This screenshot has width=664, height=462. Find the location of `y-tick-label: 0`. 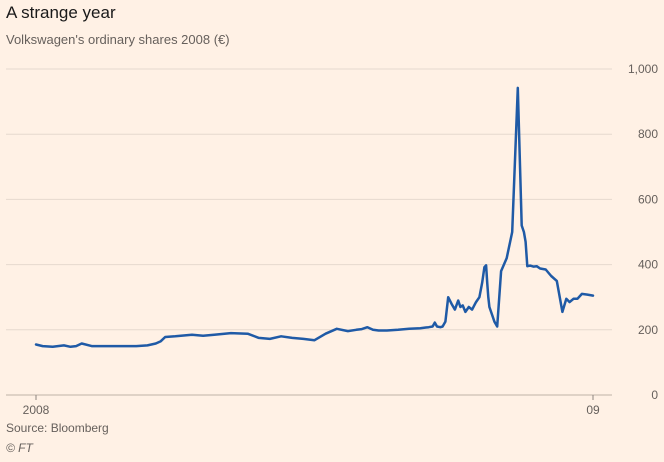

y-tick-label: 0 is located at coordinates (654, 395).